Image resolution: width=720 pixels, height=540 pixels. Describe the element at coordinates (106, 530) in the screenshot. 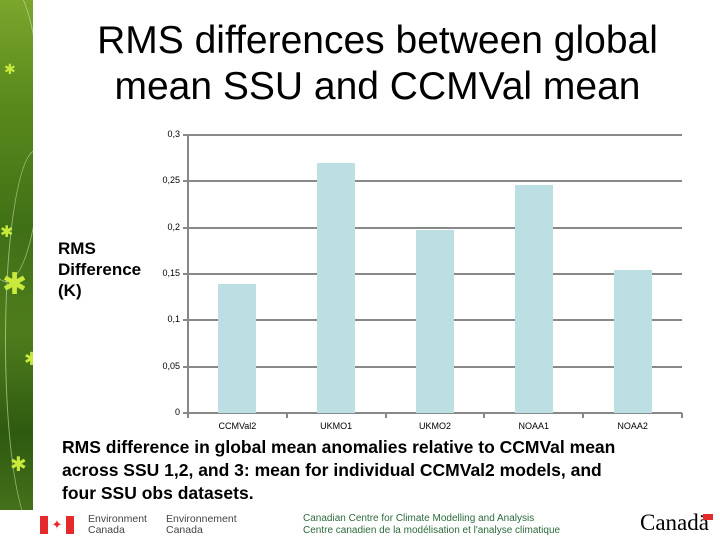

I see `dept-en-line: Canada` at that location.